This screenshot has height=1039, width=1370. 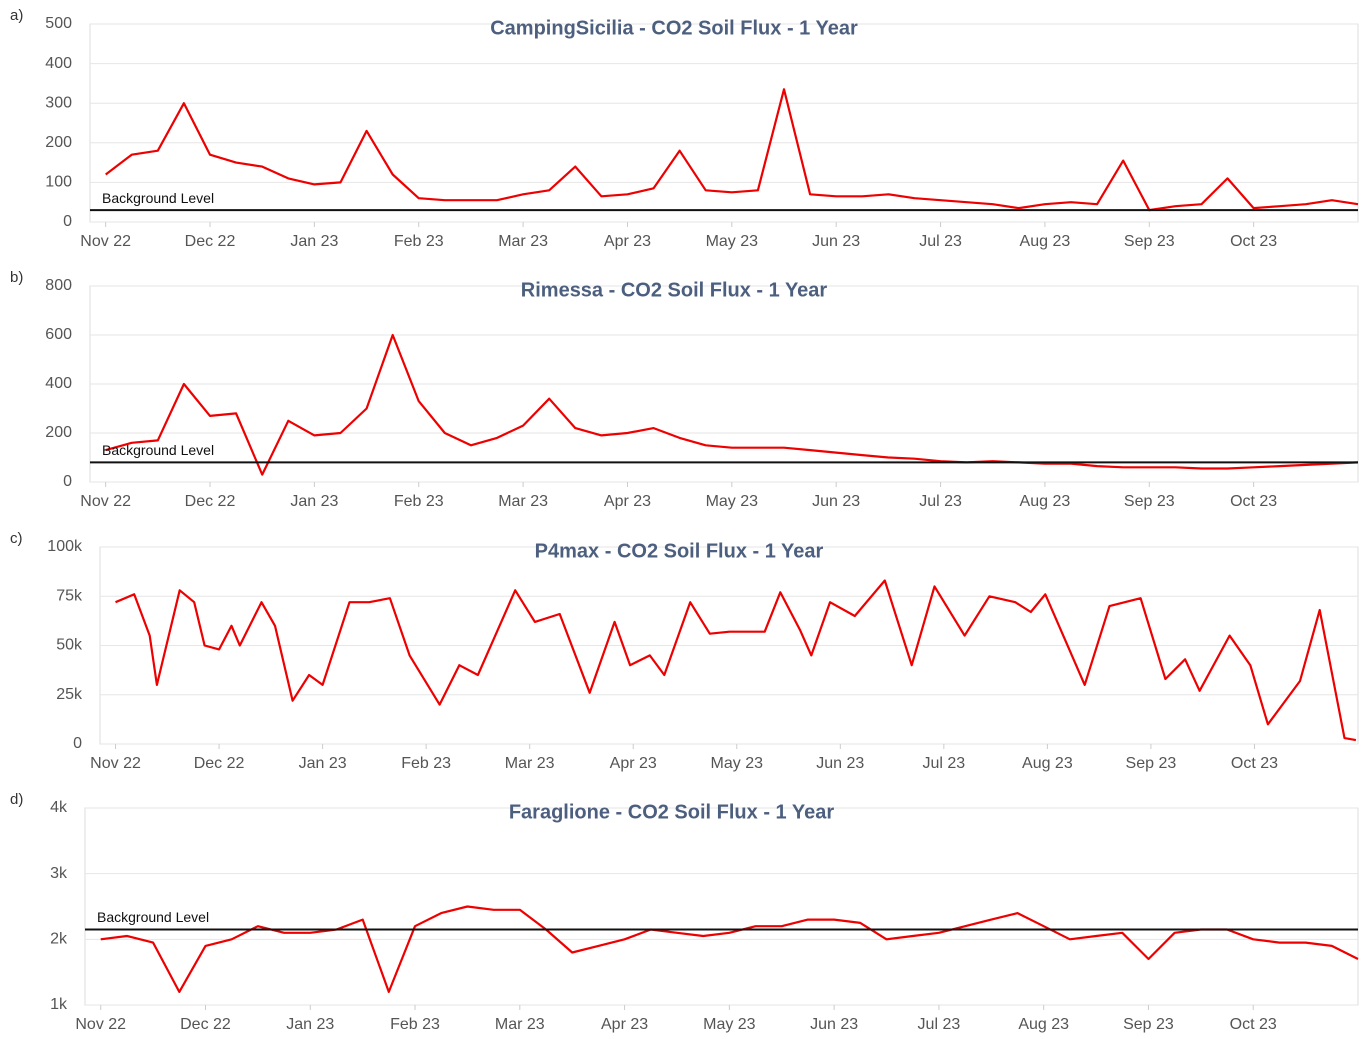 What do you see at coordinates (59, 807) in the screenshot?
I see `y-tick-label: 4k` at bounding box center [59, 807].